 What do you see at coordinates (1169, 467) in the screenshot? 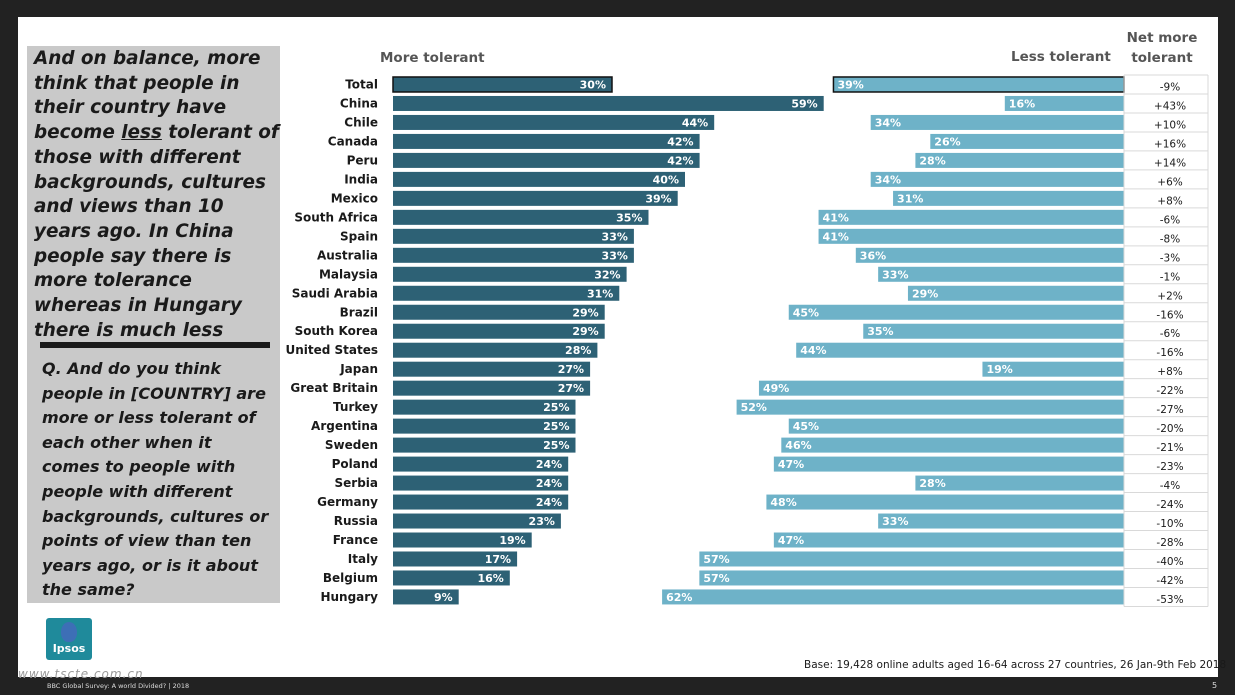
I see `net-value: -23%` at bounding box center [1169, 467].